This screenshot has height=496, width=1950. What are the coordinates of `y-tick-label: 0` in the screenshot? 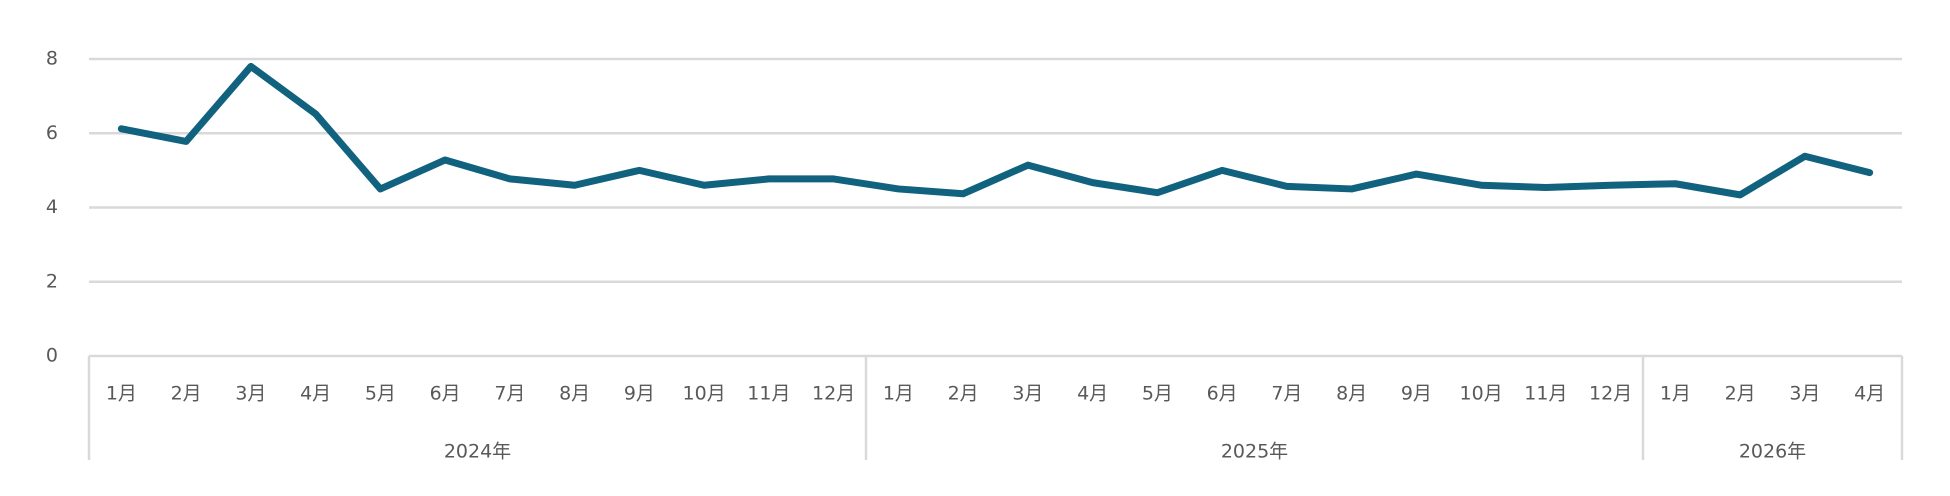 It's located at (52, 356).